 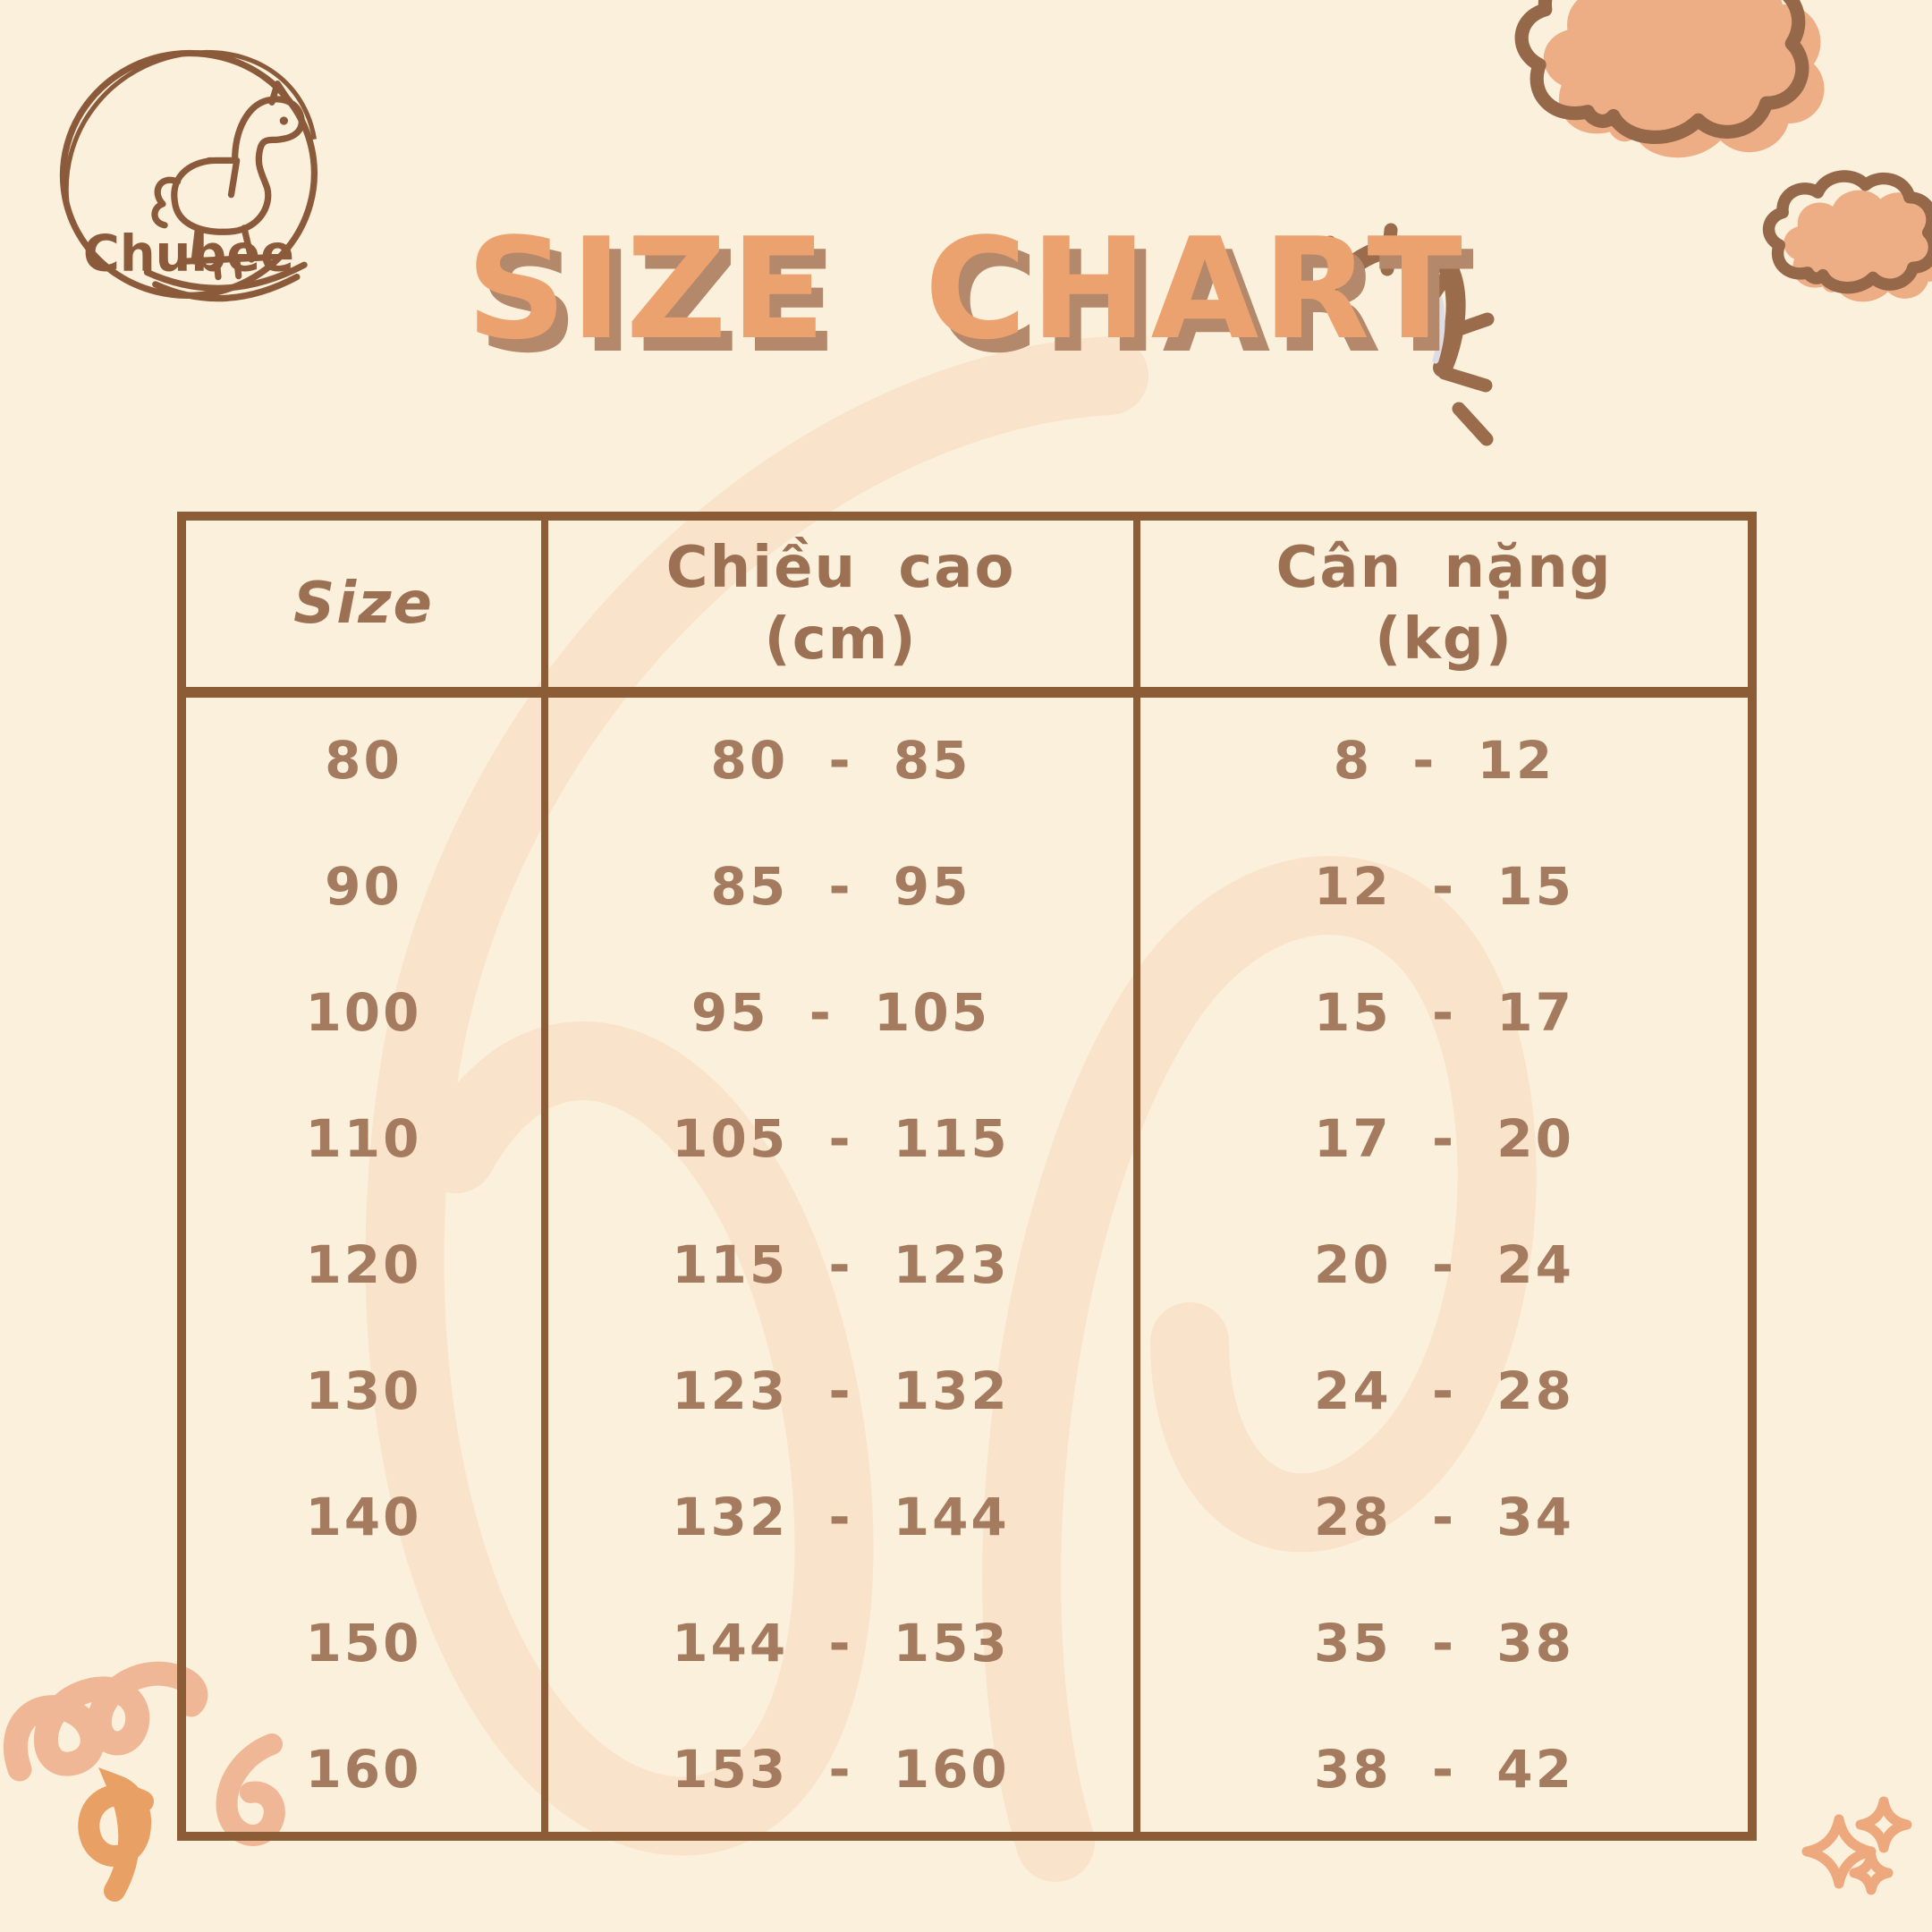 I want to click on weight-cell: 15 - 17, so click(x=1440, y=1012).